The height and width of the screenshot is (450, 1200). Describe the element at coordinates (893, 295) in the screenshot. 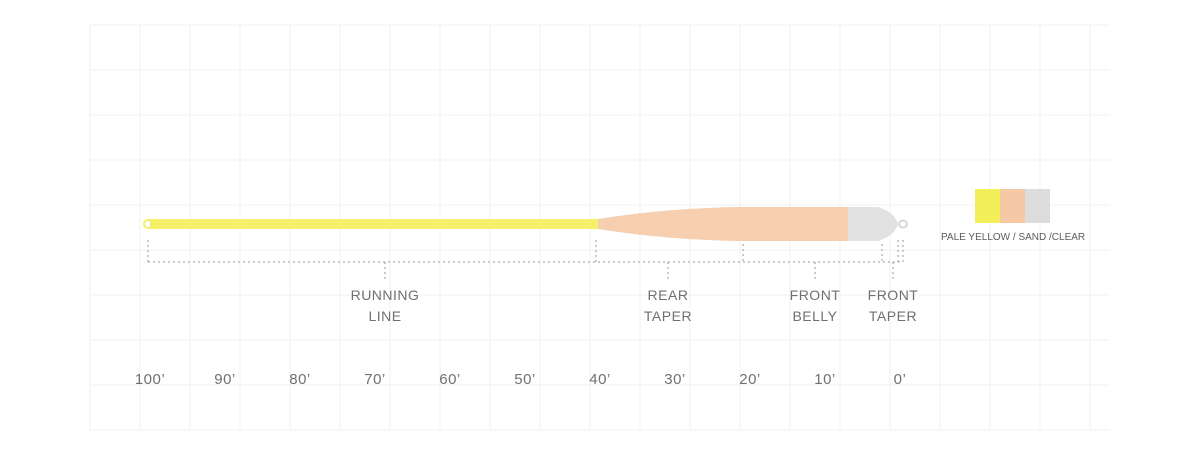

I see `front-taper-label-1: FRONT` at that location.